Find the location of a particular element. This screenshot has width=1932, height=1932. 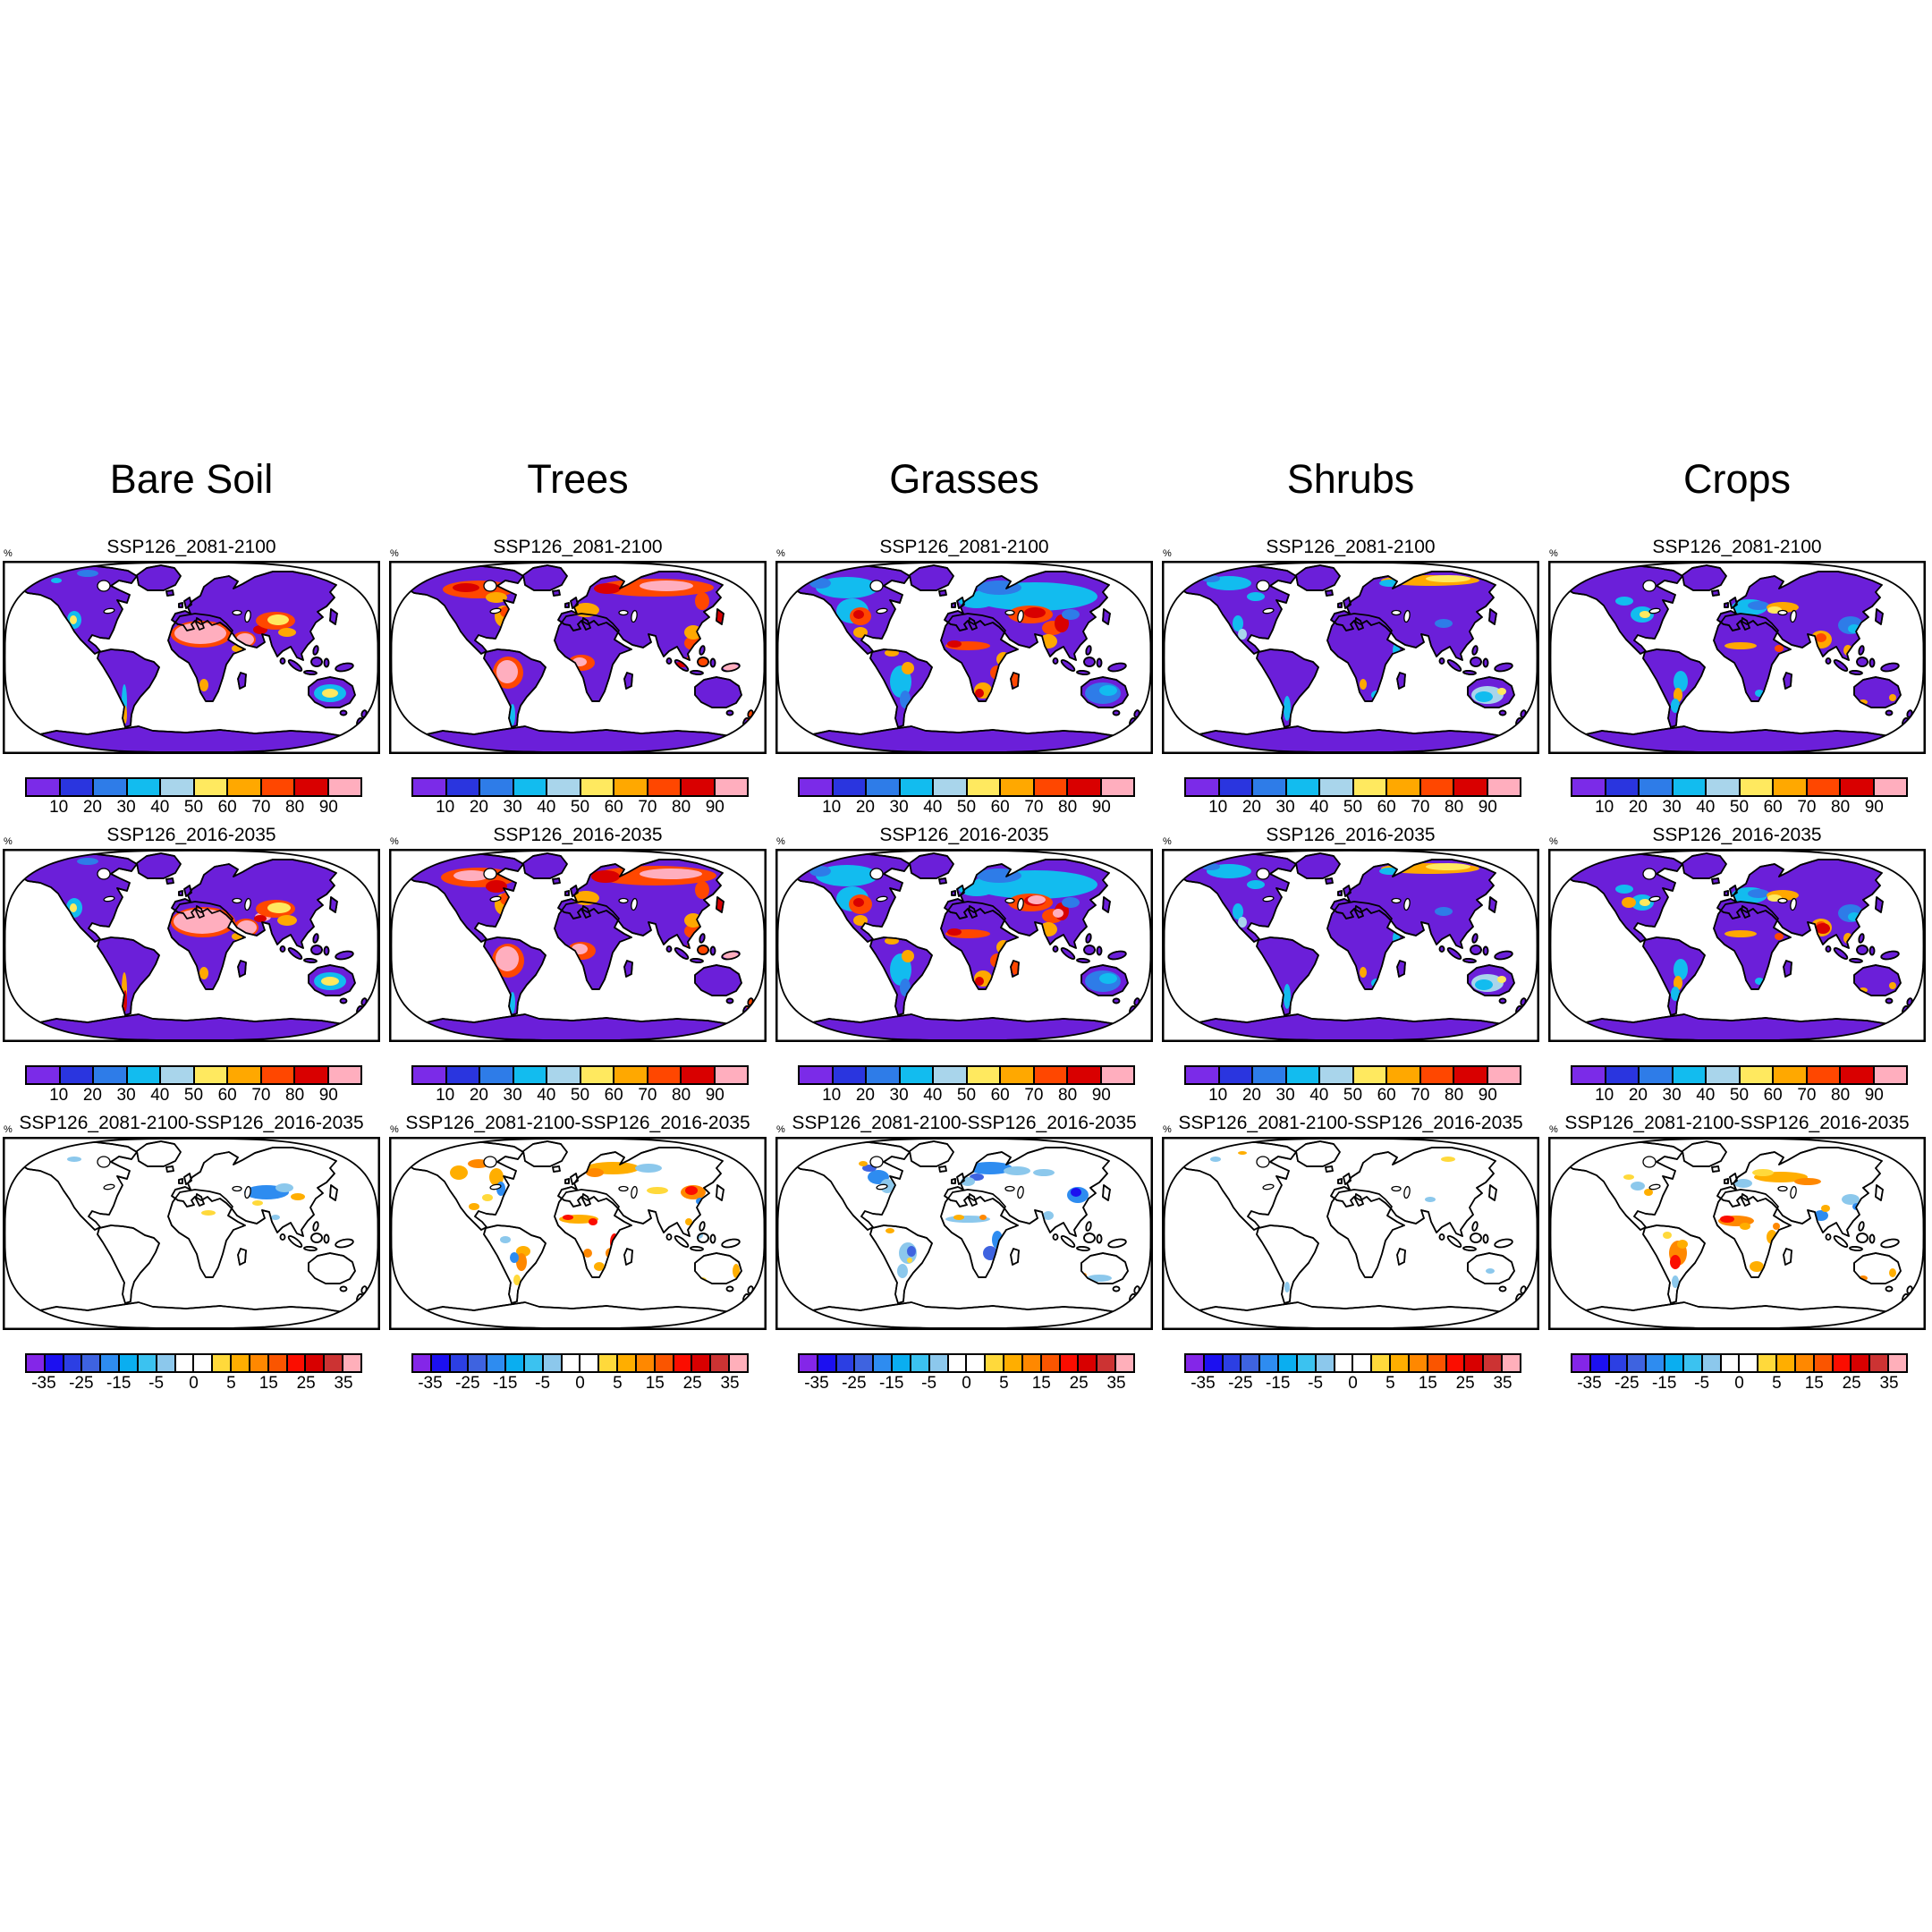

colorbar-tick-label: 50 is located at coordinates (193, 1095).